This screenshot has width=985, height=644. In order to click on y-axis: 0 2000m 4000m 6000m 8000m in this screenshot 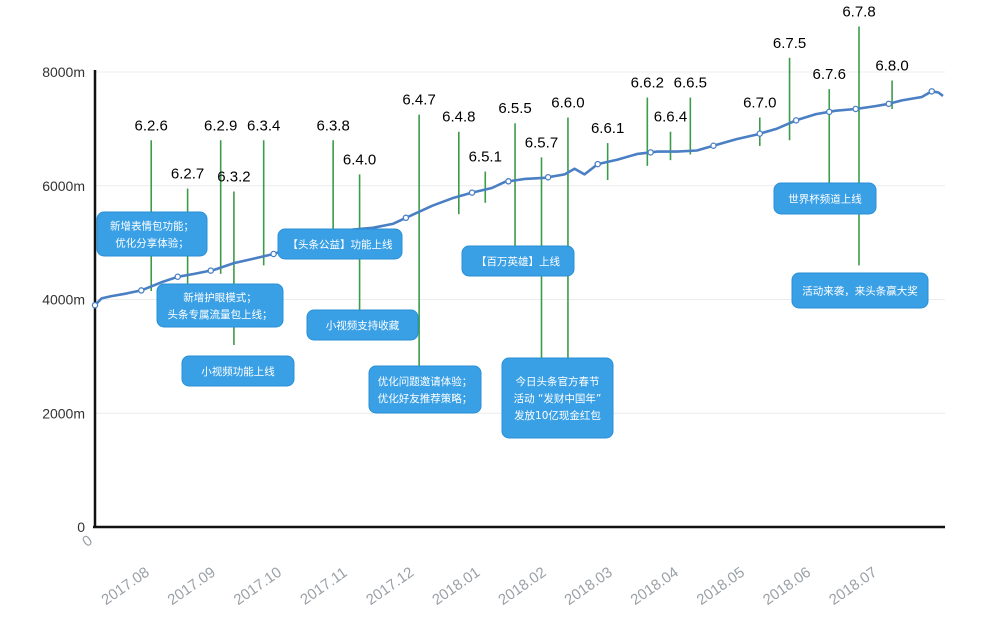, I will do `click(69, 299)`.